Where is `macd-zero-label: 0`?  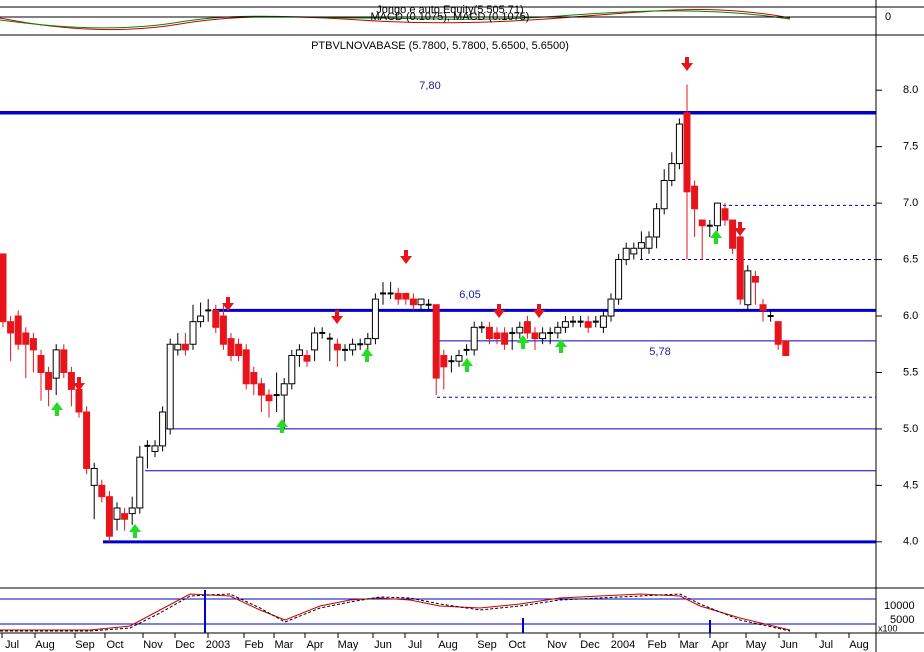 macd-zero-label: 0 is located at coordinates (888, 17).